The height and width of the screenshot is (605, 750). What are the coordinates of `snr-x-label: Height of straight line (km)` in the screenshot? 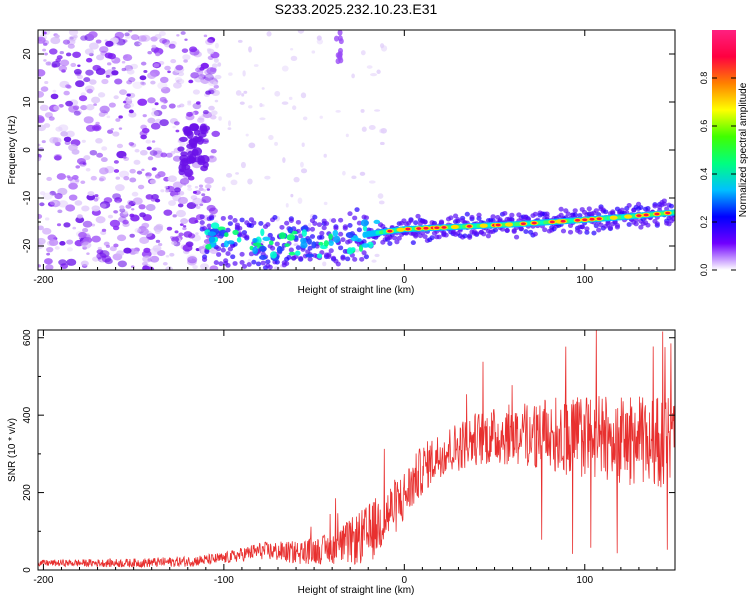 It's located at (356, 590).